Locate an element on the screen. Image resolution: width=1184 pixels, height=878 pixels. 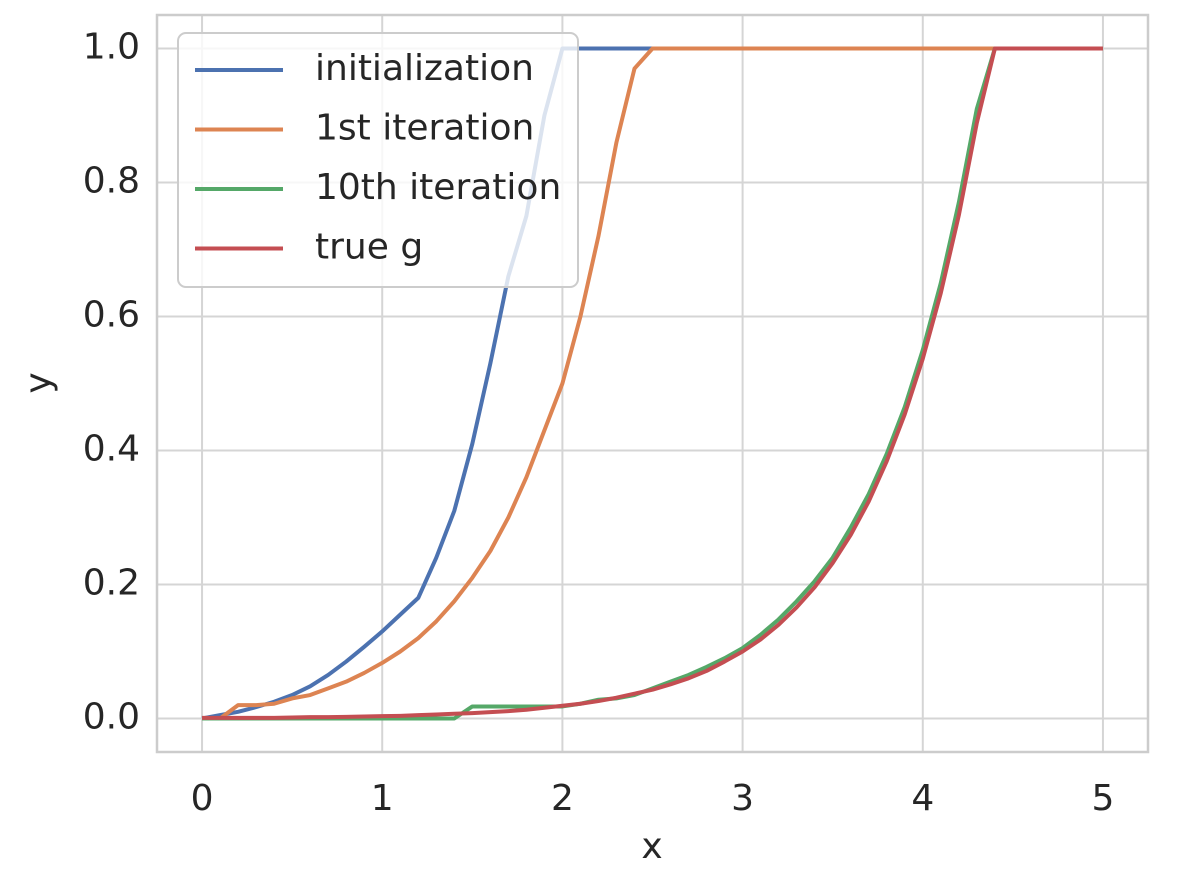
legend-label: 1st iteration is located at coordinates (424, 128).